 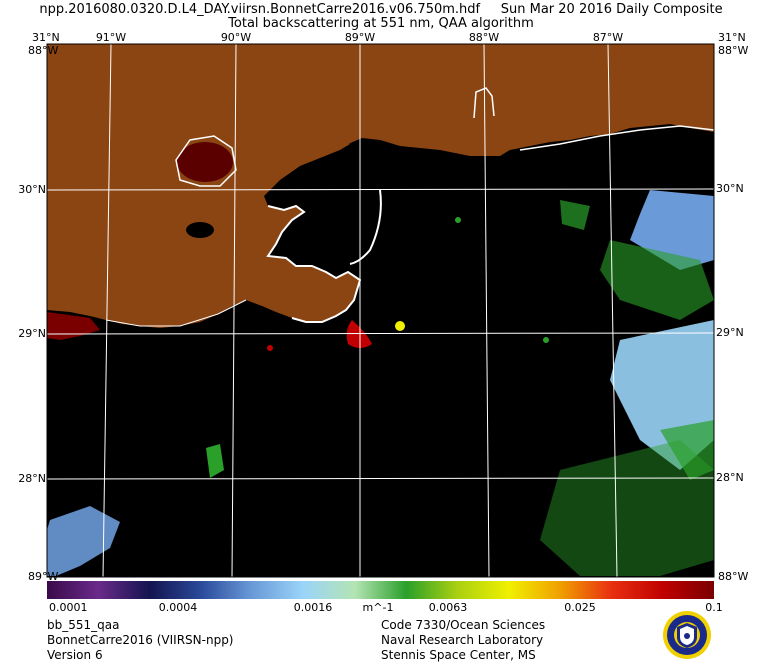 What do you see at coordinates (462, 640) in the screenshot?
I see `org-name: Naval Research Laboratory` at bounding box center [462, 640].